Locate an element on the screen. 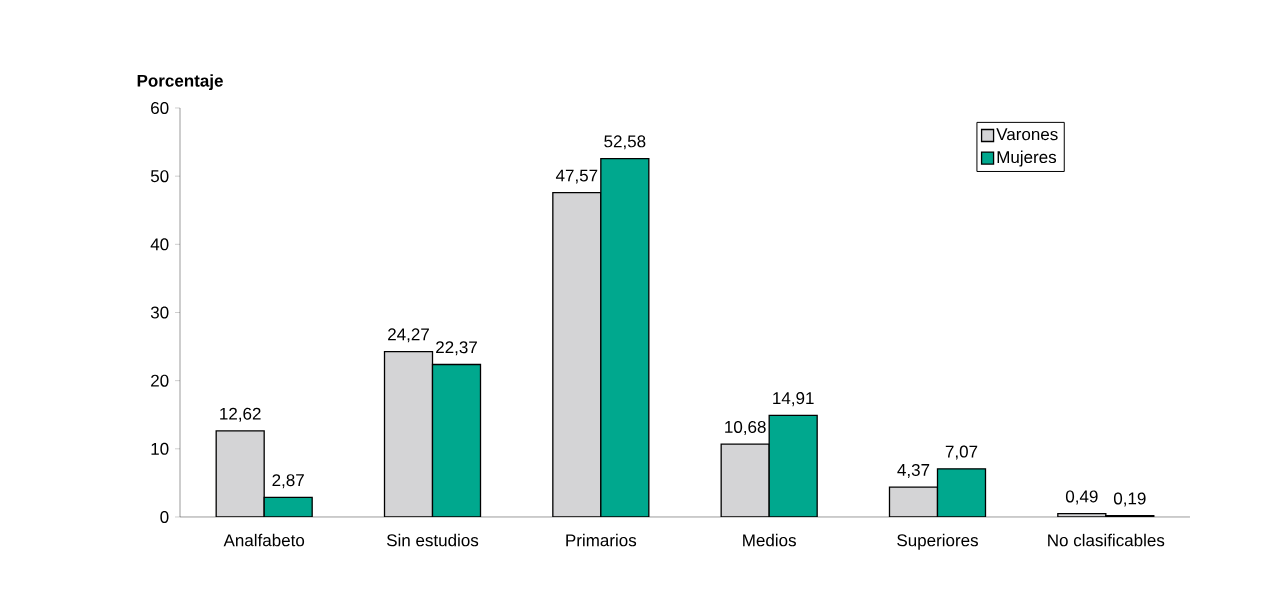 Image resolution: width=1279 pixels, height=610 pixels. y-tick-label: 50 is located at coordinates (159, 176).